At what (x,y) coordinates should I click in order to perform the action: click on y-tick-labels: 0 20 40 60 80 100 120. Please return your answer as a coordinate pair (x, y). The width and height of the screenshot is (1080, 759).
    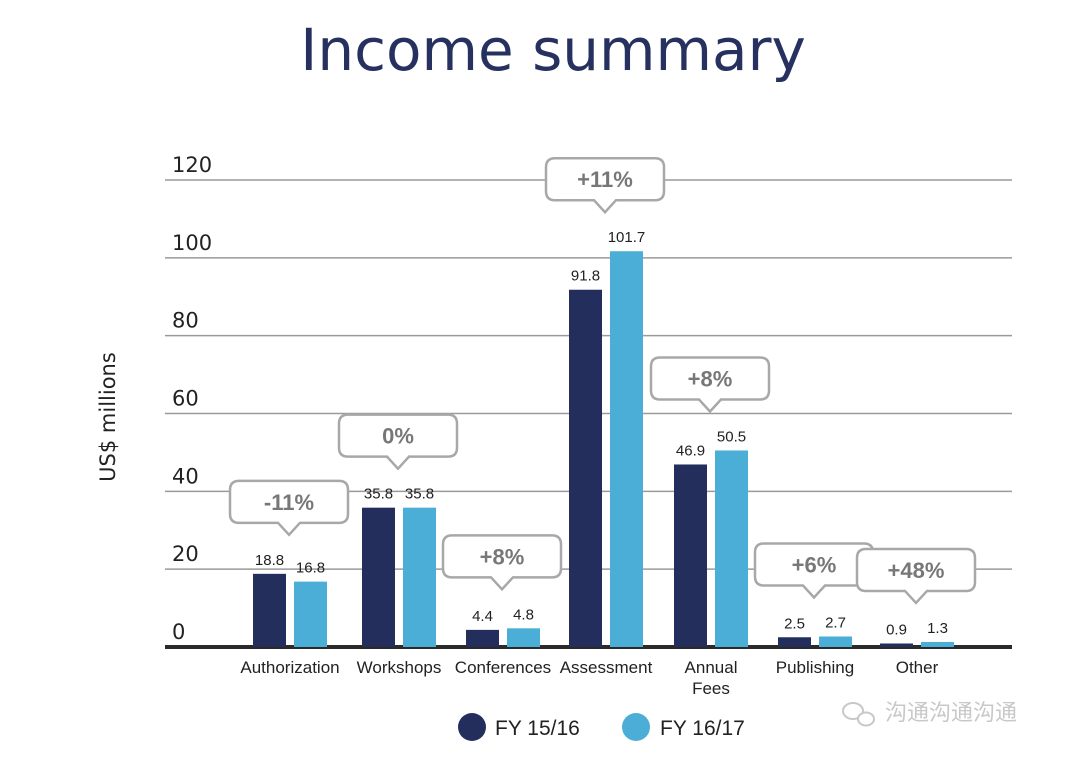
    Looking at the image, I should click on (192, 398).